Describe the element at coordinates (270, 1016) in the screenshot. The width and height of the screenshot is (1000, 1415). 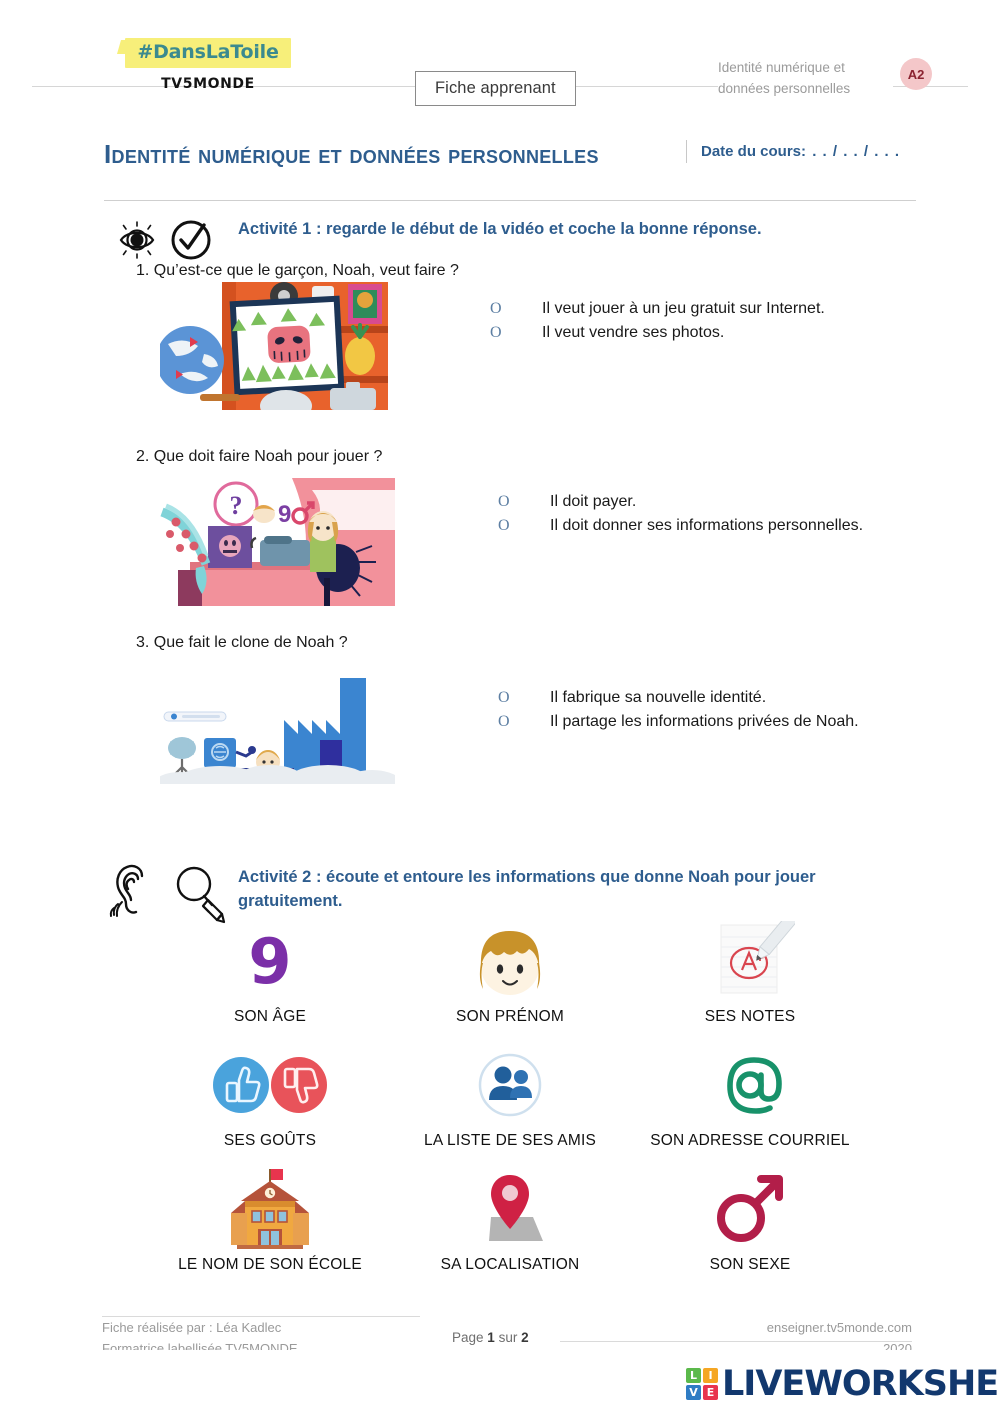
I see `choice-label: SON ÂGE` at that location.